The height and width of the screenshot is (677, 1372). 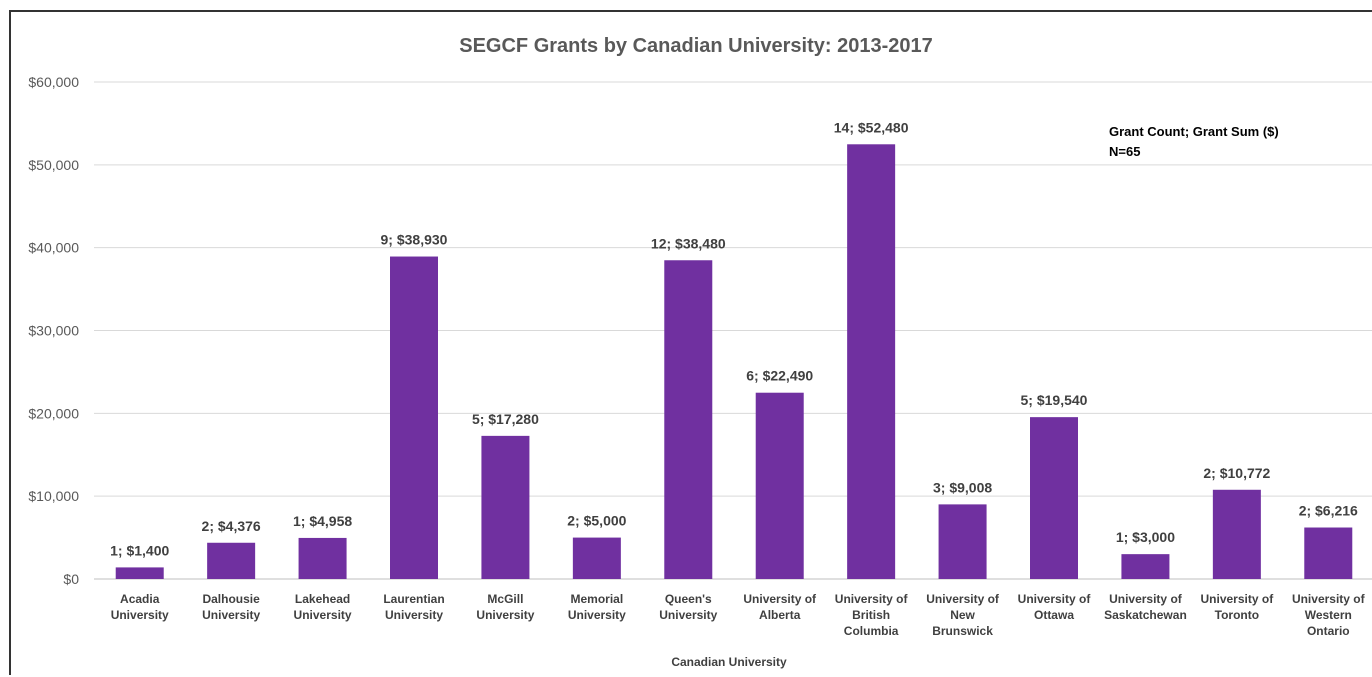 I want to click on data-label: 1; $4,958, so click(x=322, y=521).